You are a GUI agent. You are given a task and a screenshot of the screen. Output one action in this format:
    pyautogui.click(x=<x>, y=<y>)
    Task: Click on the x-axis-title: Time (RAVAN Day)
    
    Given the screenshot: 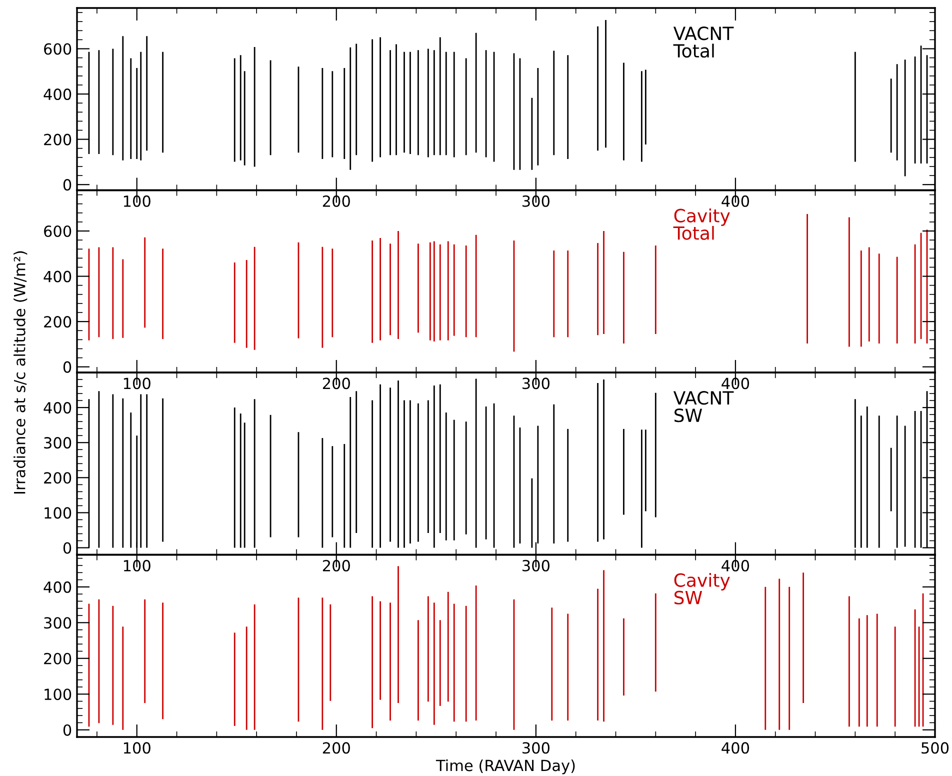 What is the action you would take?
    pyautogui.click(x=505, y=766)
    